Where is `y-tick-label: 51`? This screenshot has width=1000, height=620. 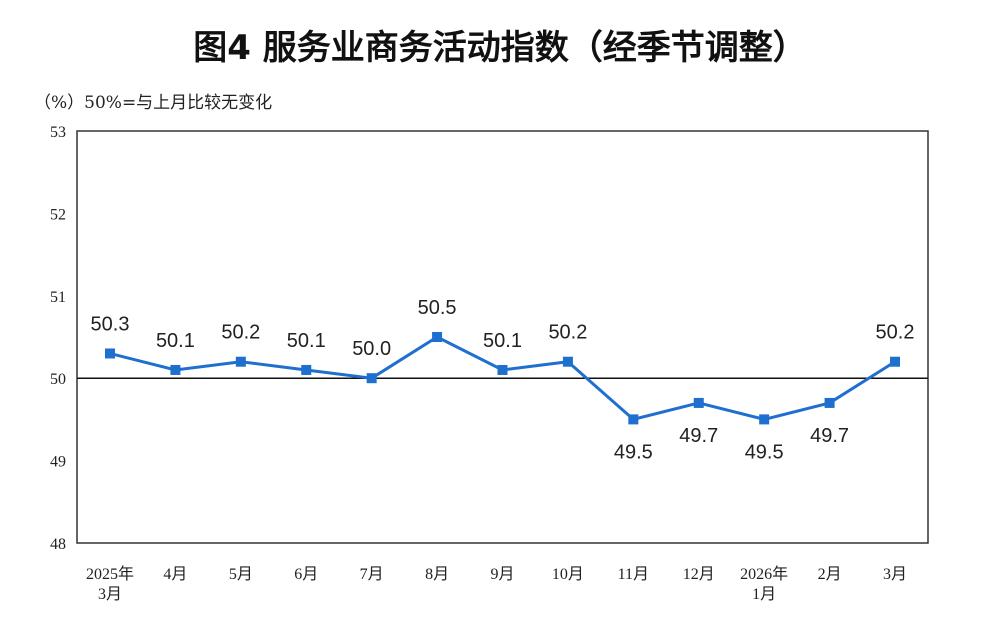
y-tick-label: 51 is located at coordinates (58, 297).